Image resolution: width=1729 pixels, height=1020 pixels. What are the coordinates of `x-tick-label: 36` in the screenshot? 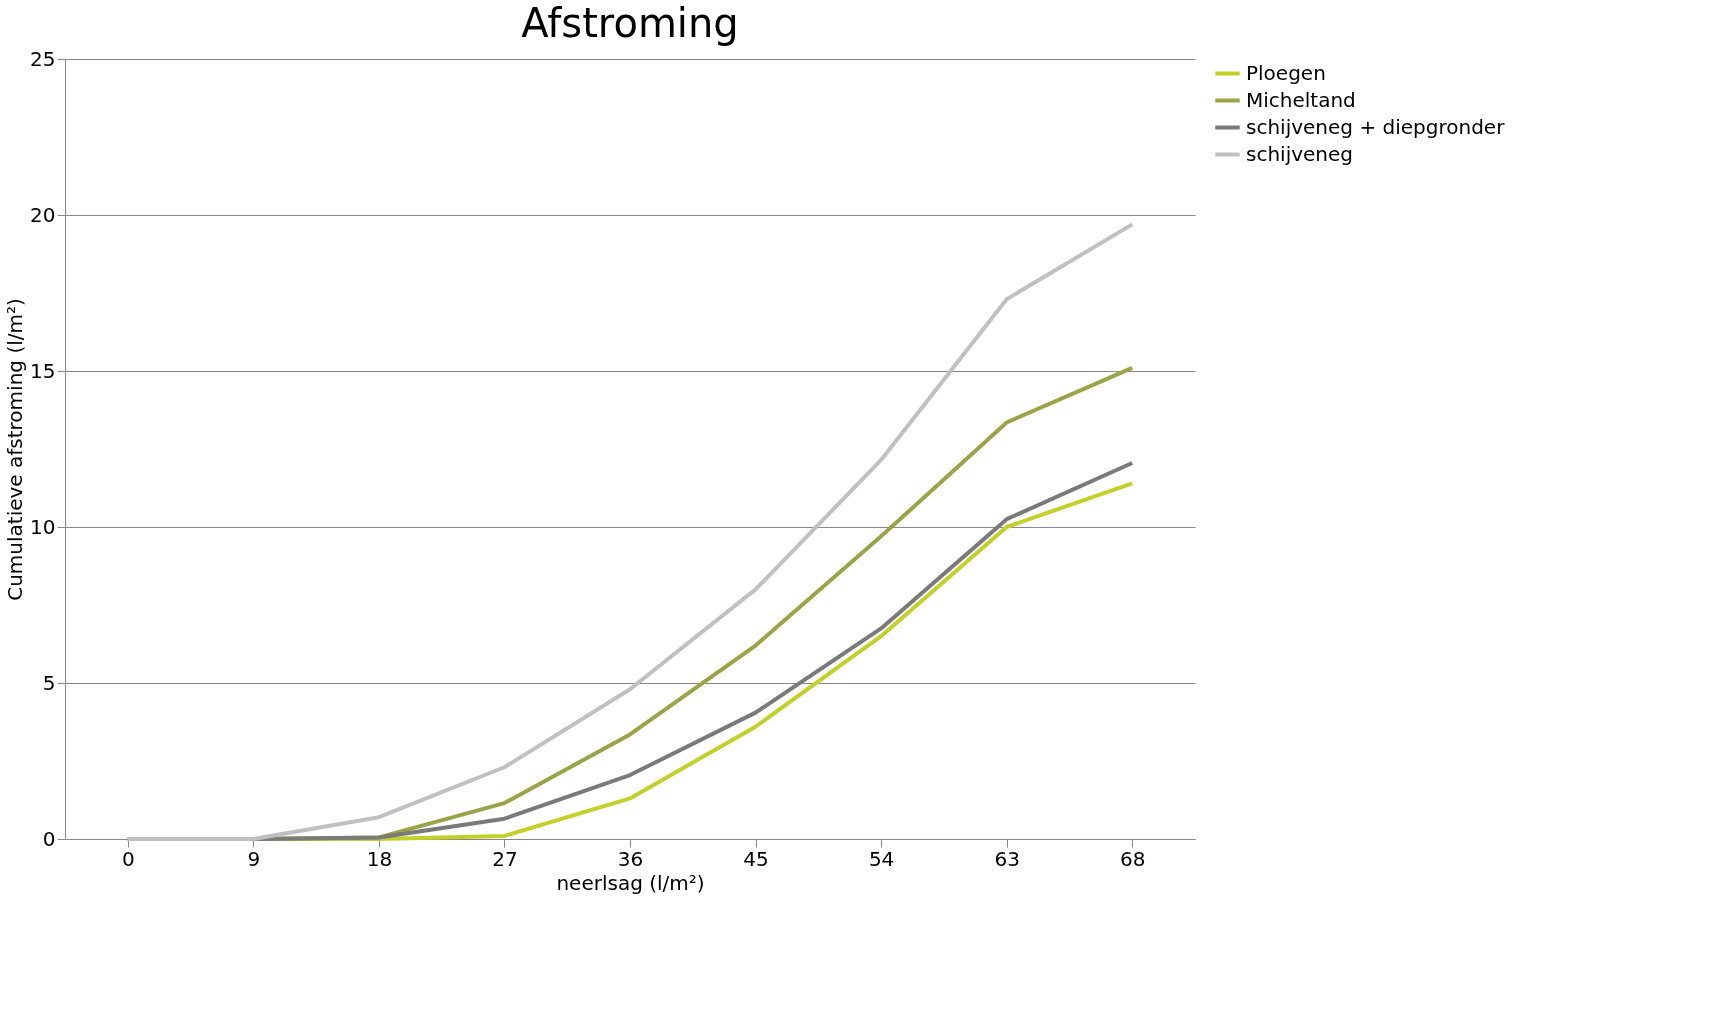 It's located at (630, 858).